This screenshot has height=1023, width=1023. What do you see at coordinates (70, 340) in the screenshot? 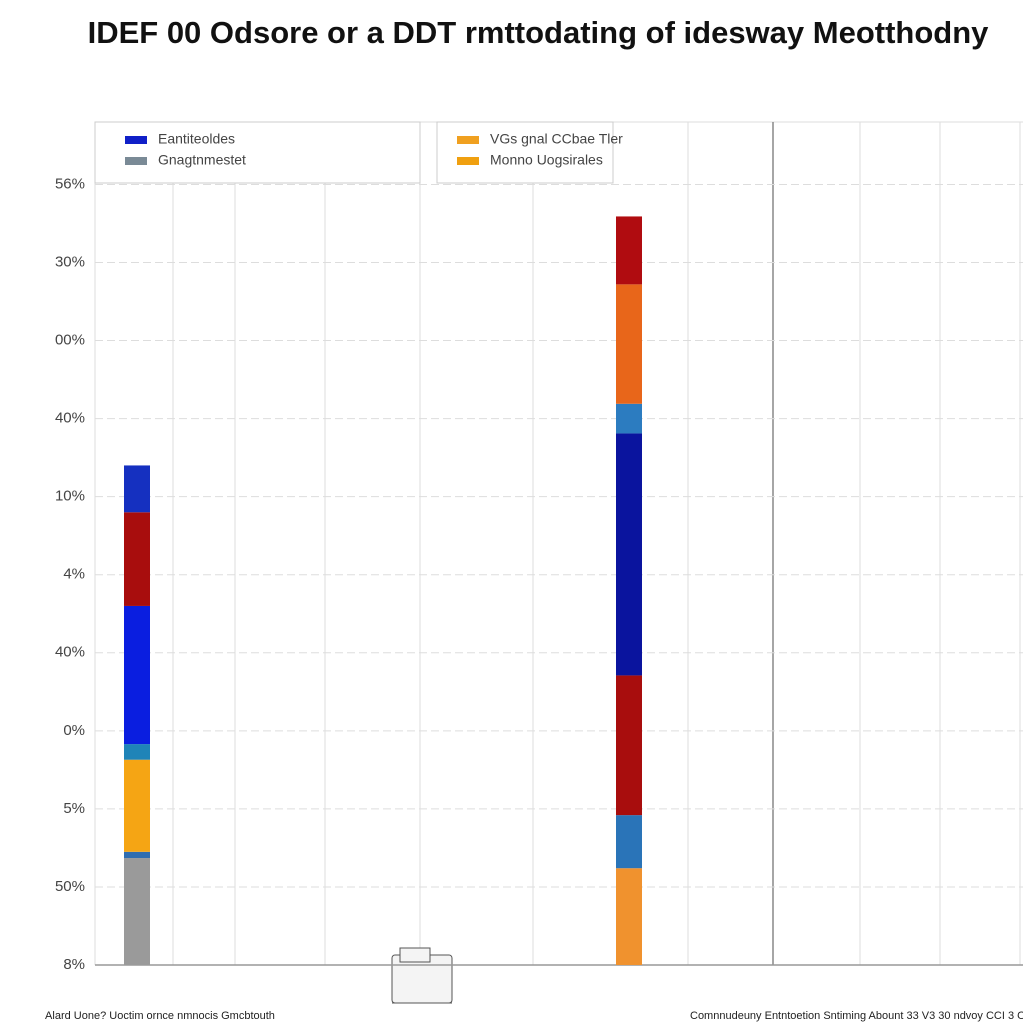
I see `y-tick-label: 00%` at bounding box center [70, 340].